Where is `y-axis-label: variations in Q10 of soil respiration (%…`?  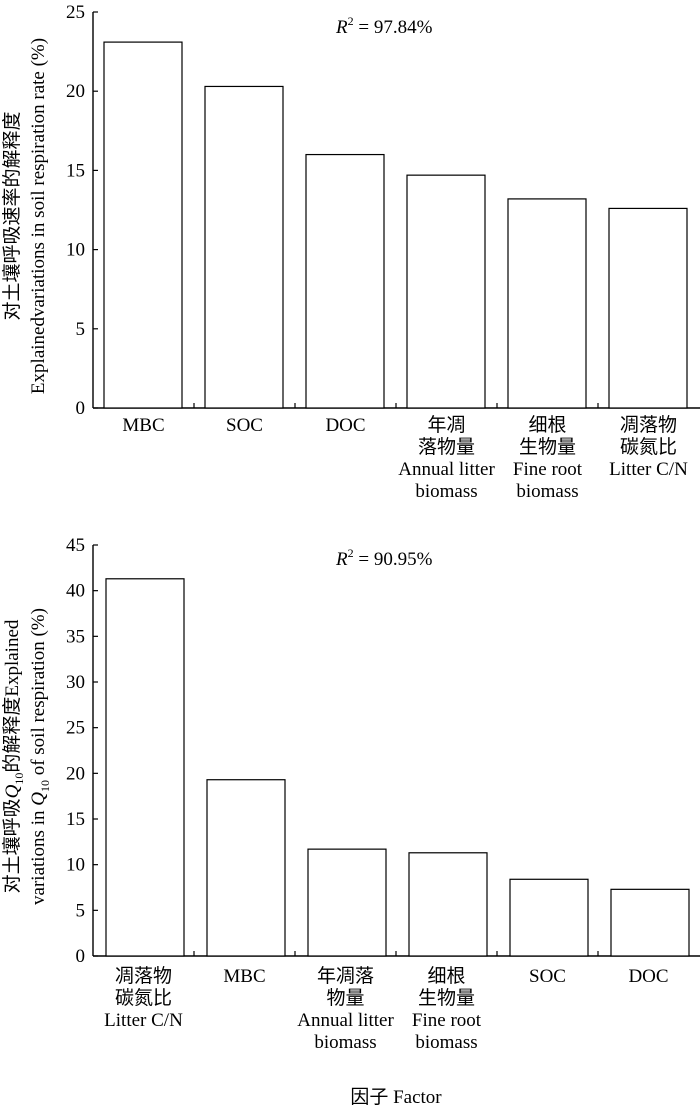 y-axis-label: variations in Q10 of soil respiration (%… is located at coordinates (40, 756).